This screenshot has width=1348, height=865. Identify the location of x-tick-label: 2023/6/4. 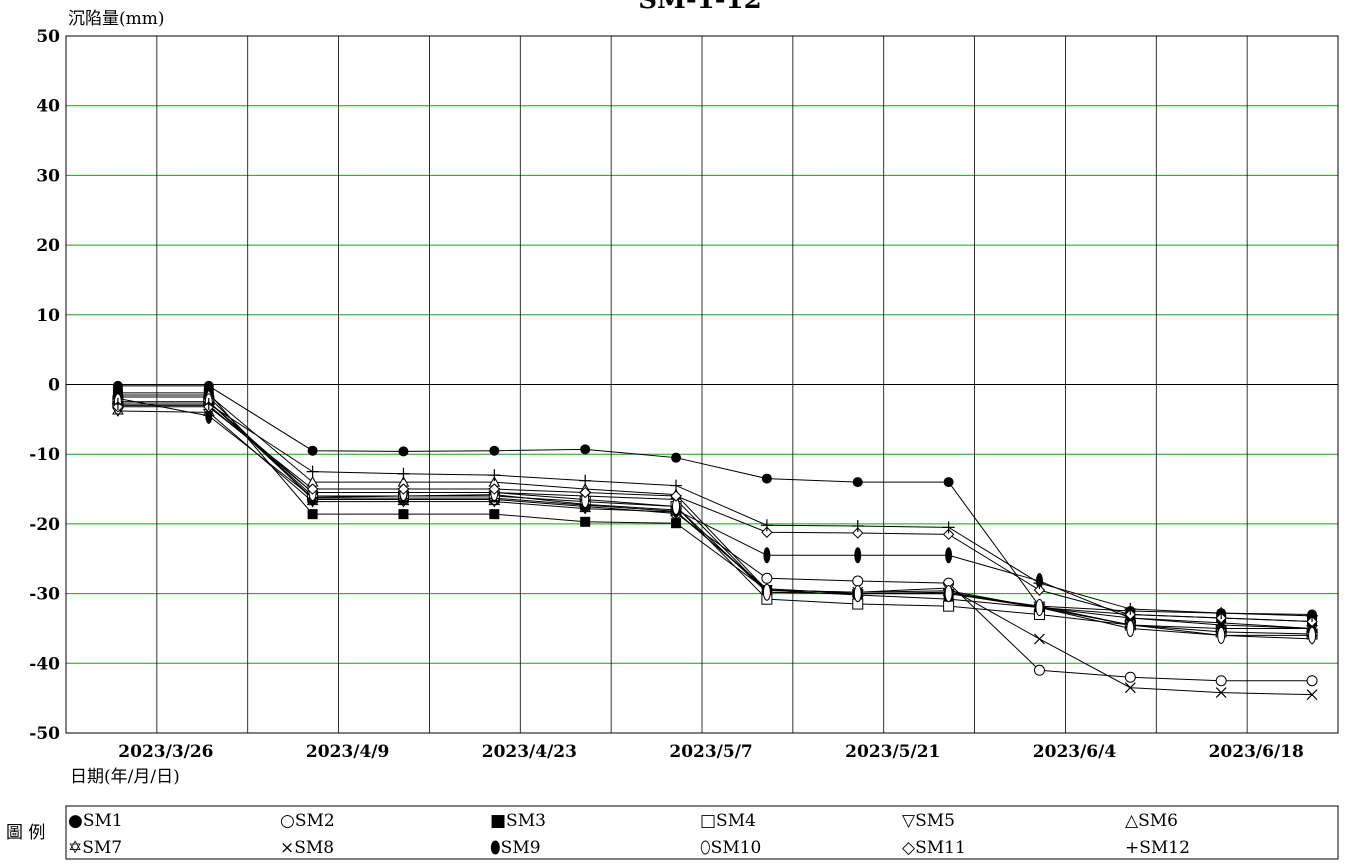
(1075, 752).